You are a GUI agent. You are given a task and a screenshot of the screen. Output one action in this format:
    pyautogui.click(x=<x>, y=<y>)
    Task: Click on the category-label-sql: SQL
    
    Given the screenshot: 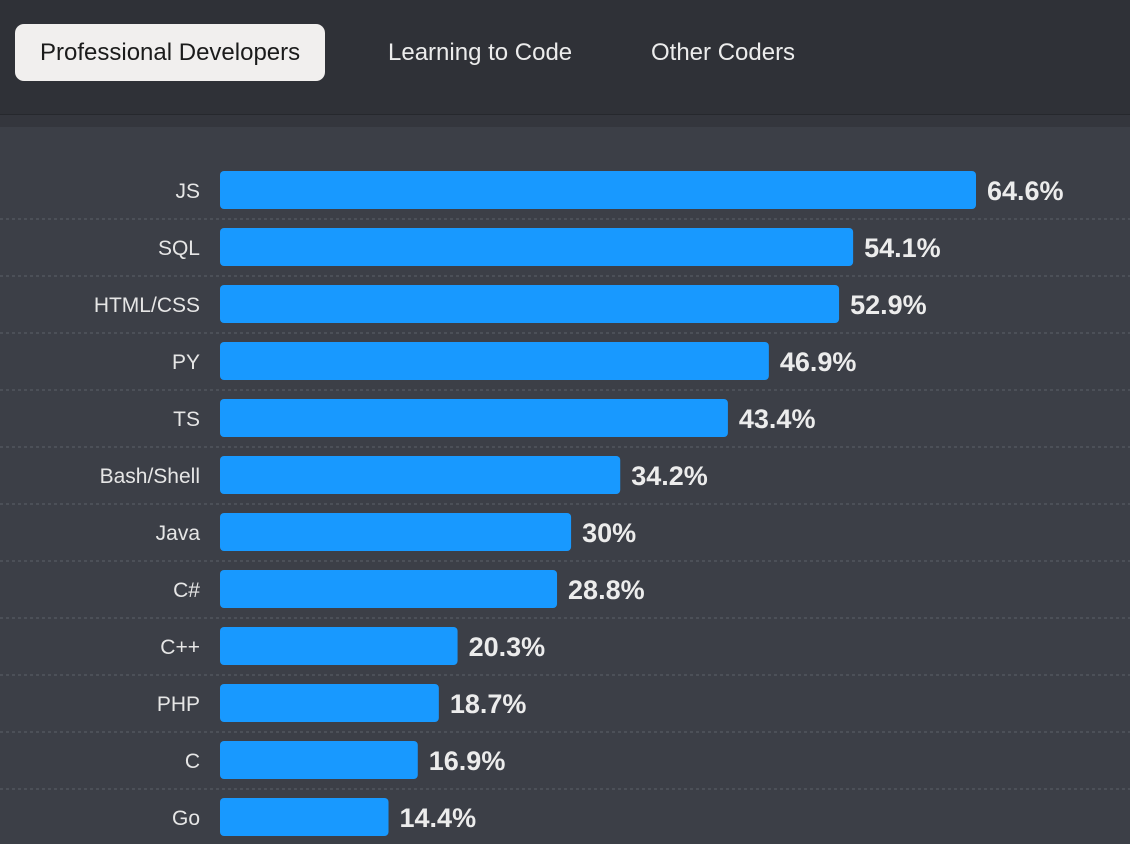 What is the action you would take?
    pyautogui.click(x=179, y=248)
    